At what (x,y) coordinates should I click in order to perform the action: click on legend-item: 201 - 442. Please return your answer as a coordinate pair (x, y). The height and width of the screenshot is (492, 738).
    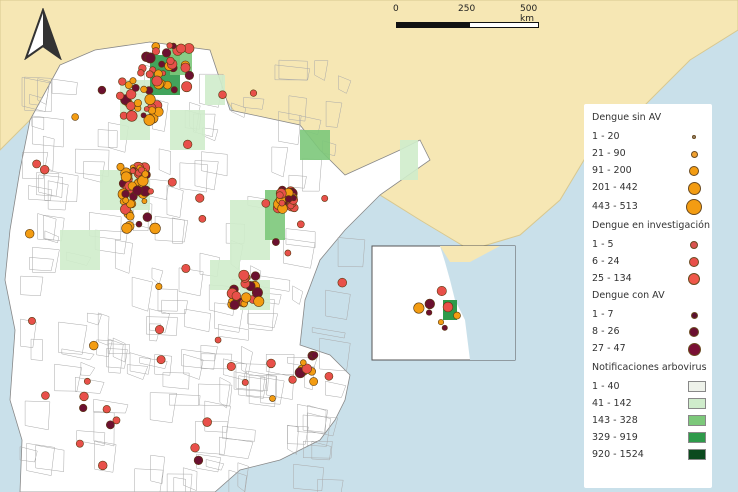
    Looking at the image, I should click on (650, 188).